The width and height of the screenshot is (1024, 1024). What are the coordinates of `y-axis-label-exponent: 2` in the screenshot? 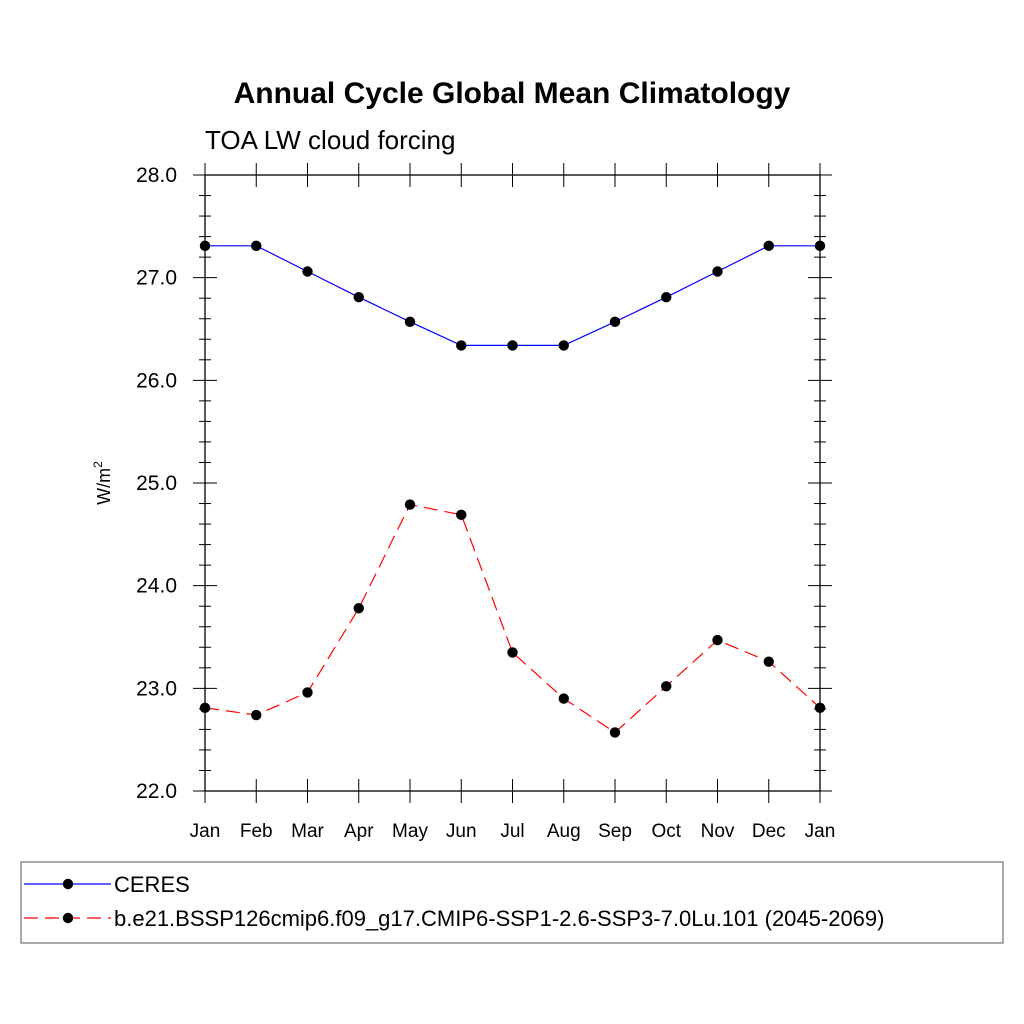 It's located at (98, 464).